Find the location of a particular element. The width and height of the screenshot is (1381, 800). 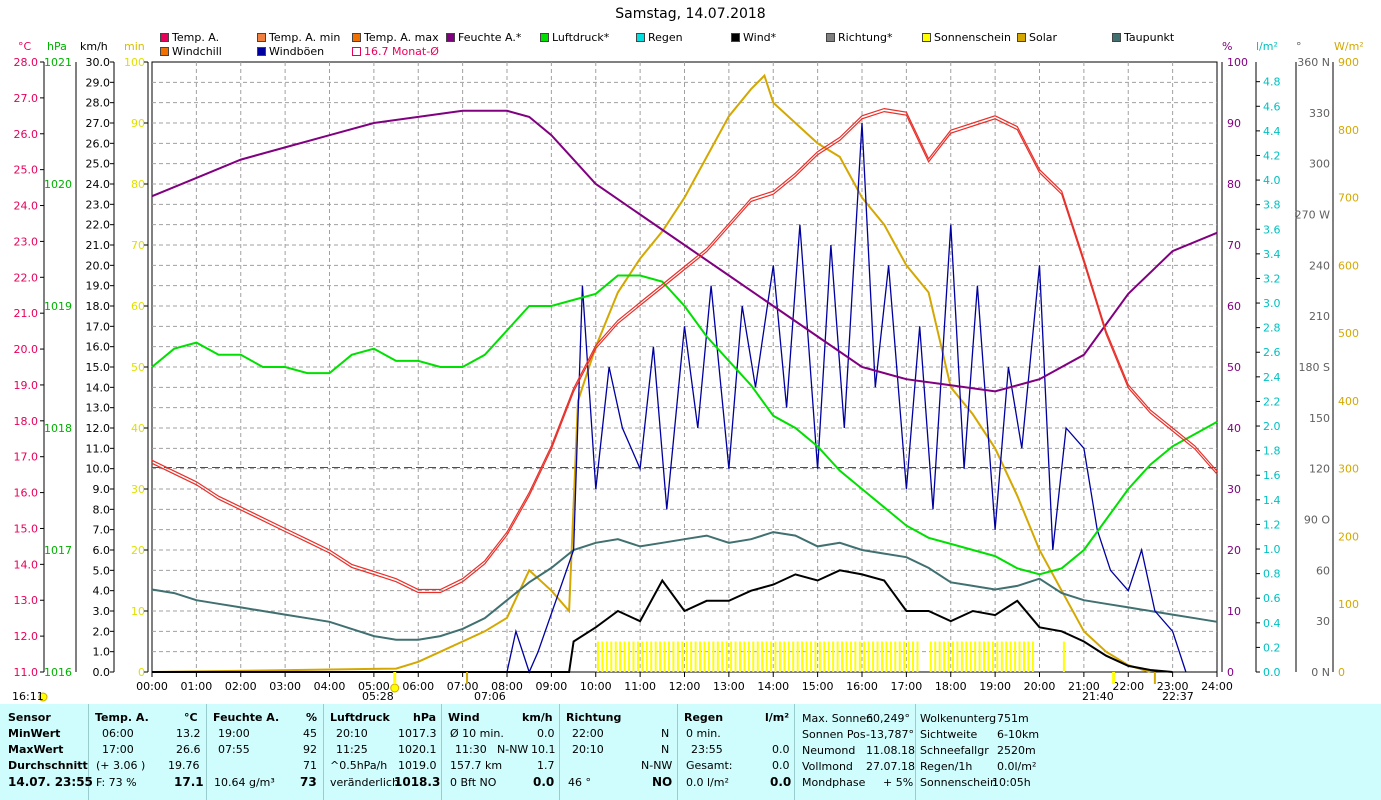

time-tick-label: 07:00 is located at coordinates (463, 686).